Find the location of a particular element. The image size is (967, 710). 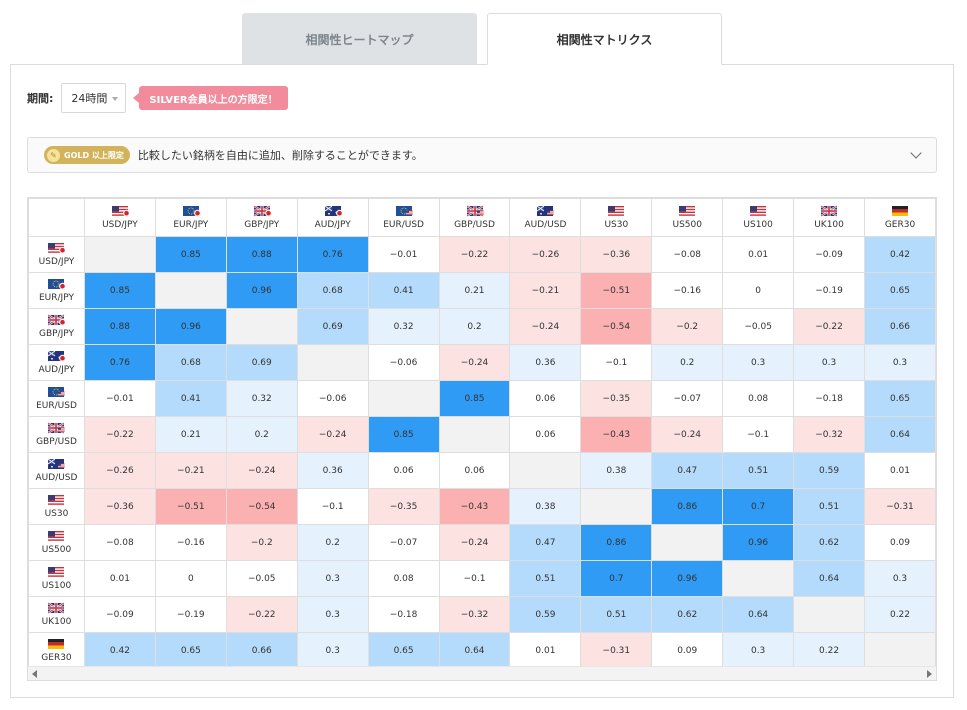

column-header-label: EUR/USD is located at coordinates (403, 224).